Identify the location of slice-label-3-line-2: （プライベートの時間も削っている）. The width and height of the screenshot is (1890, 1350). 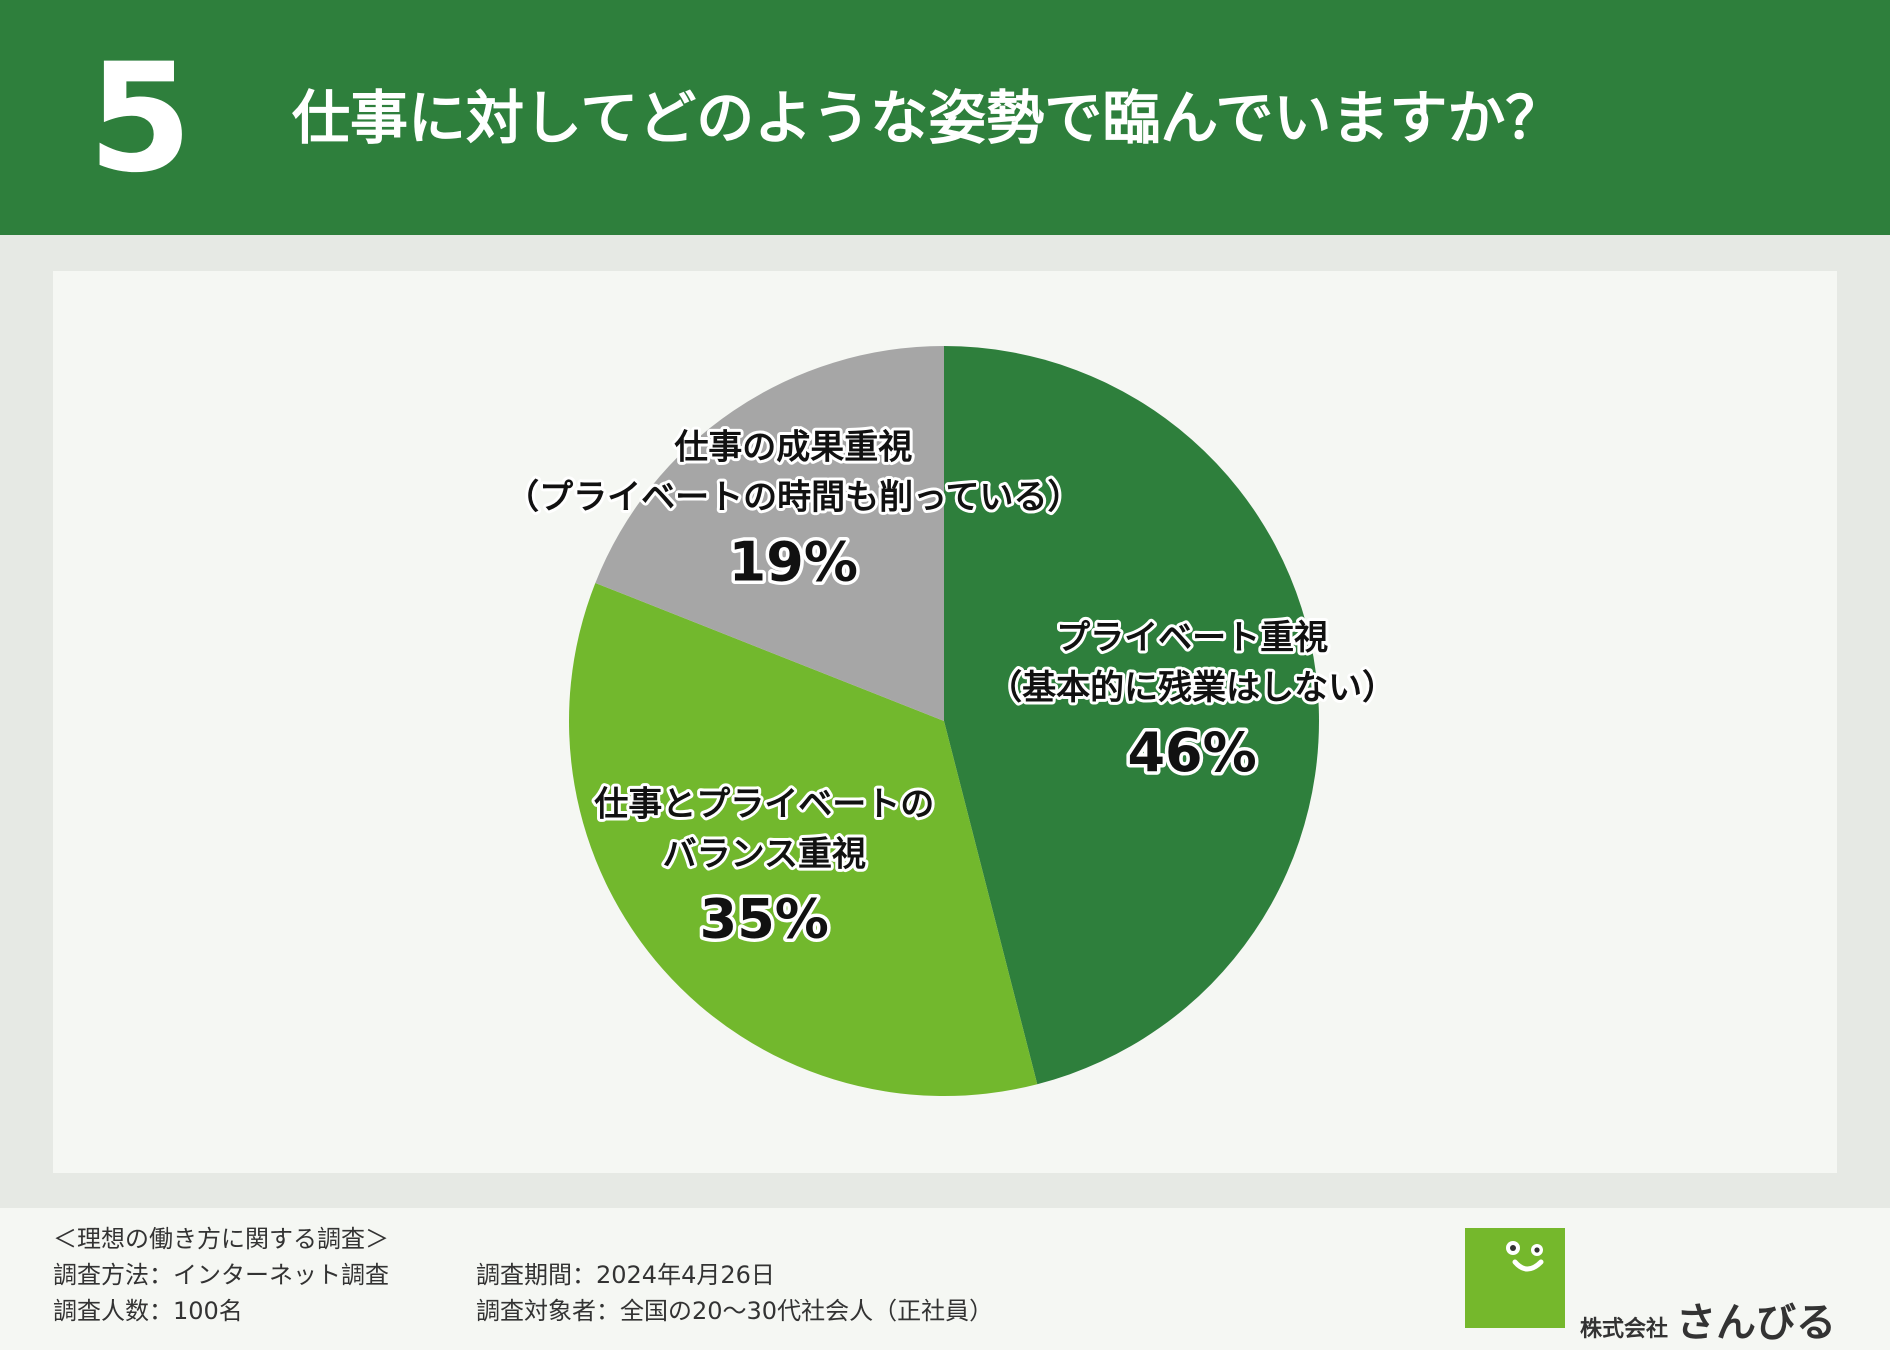
(793, 498).